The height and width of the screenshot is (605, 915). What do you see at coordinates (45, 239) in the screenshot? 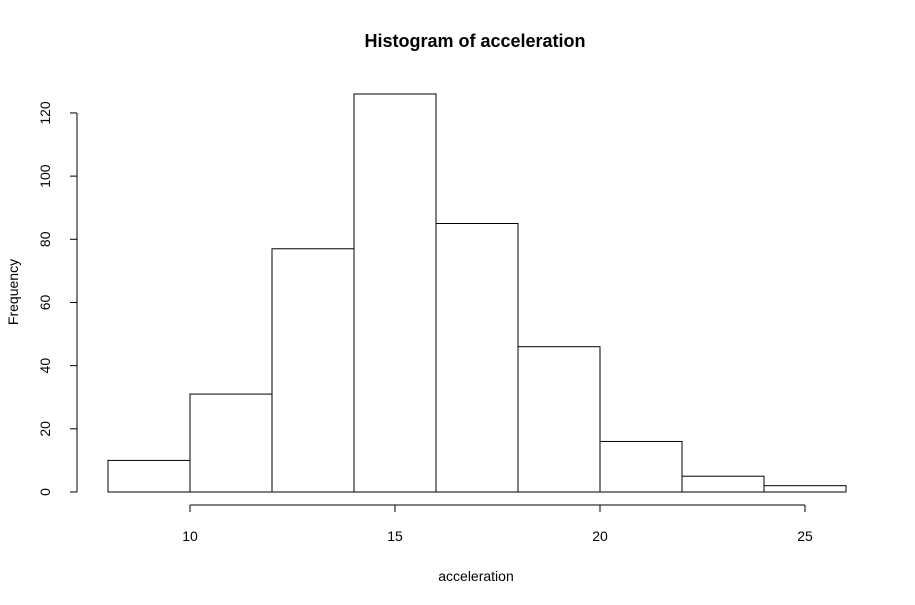
I see `y-tick-label-80: 80` at bounding box center [45, 239].